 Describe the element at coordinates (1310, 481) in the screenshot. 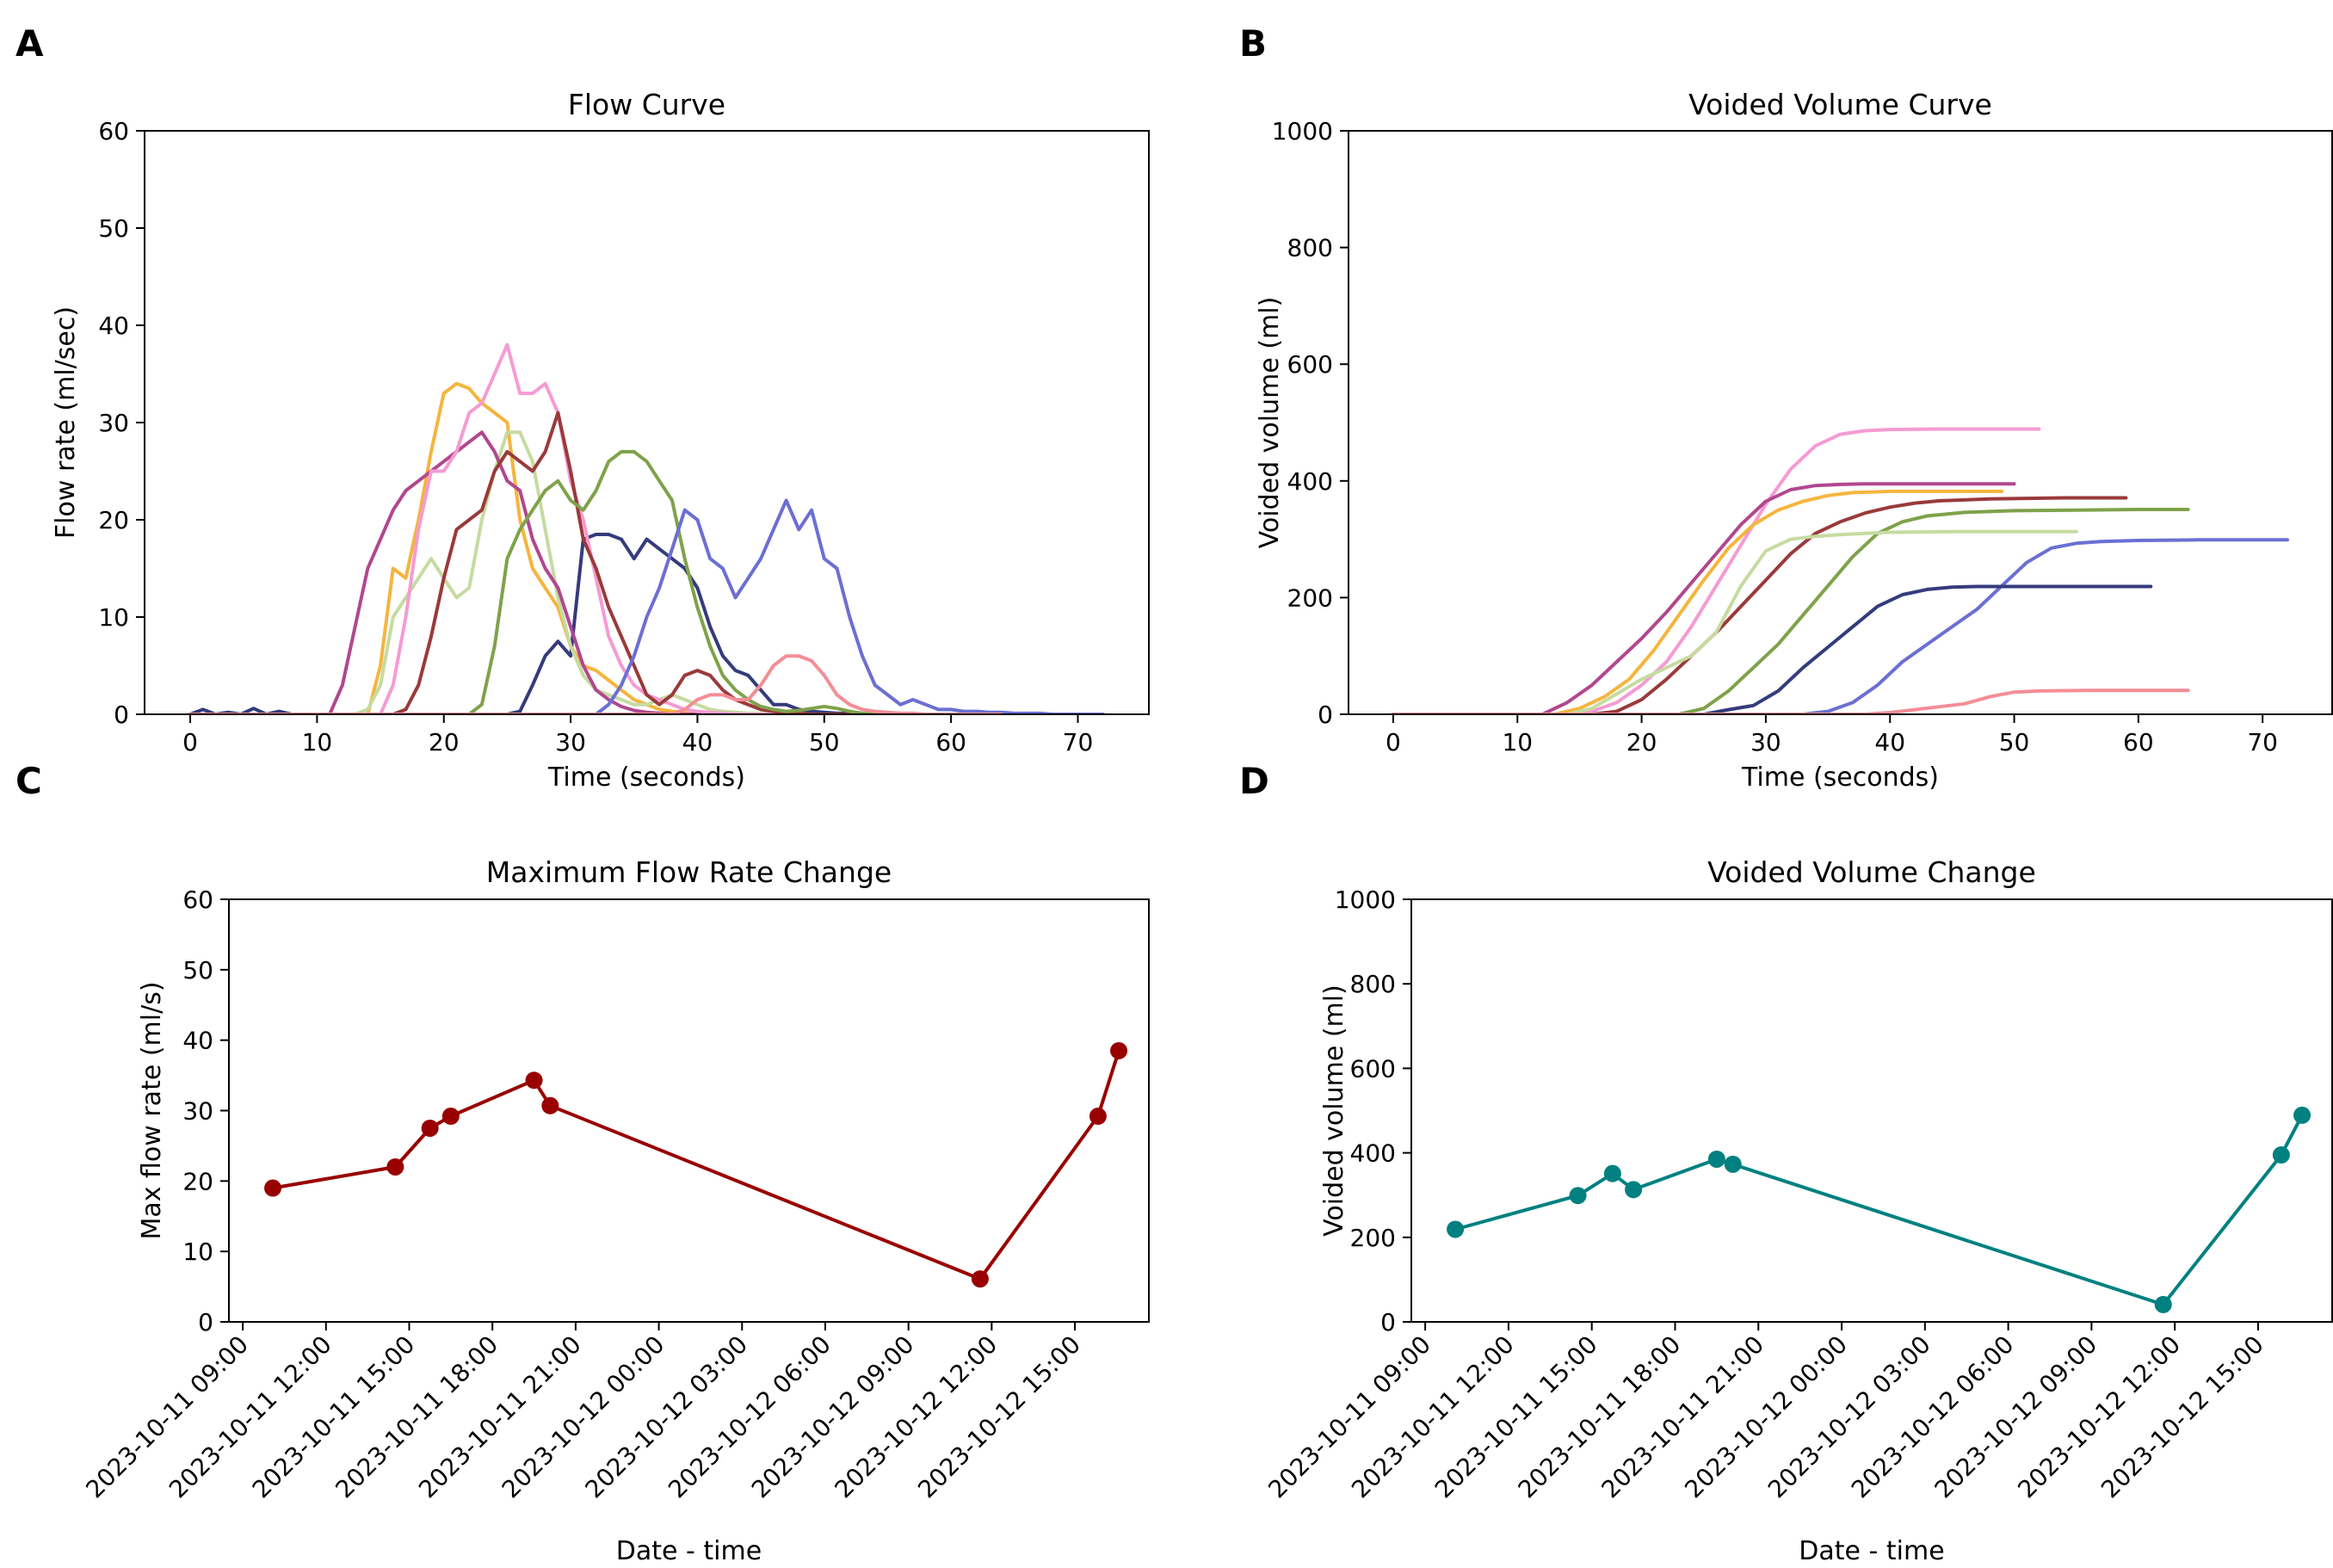

I see `y-tick-label: 400` at that location.